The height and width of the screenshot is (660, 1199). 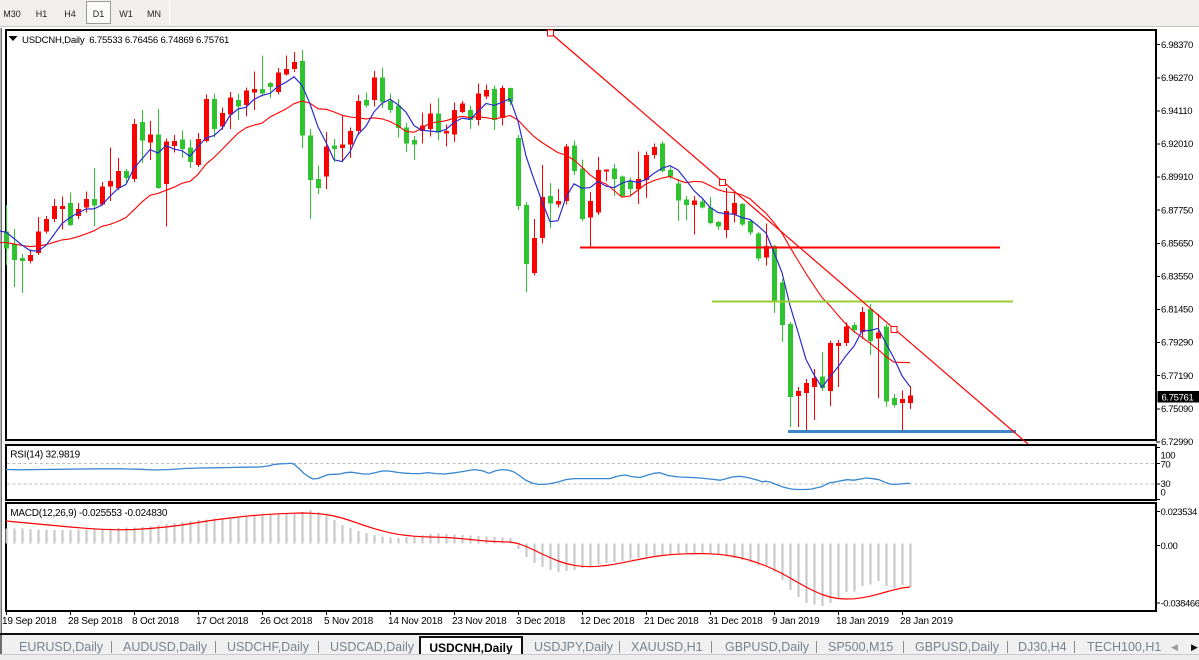 I want to click on svg-text: 9 Jan 2019, so click(x=796, y=621).